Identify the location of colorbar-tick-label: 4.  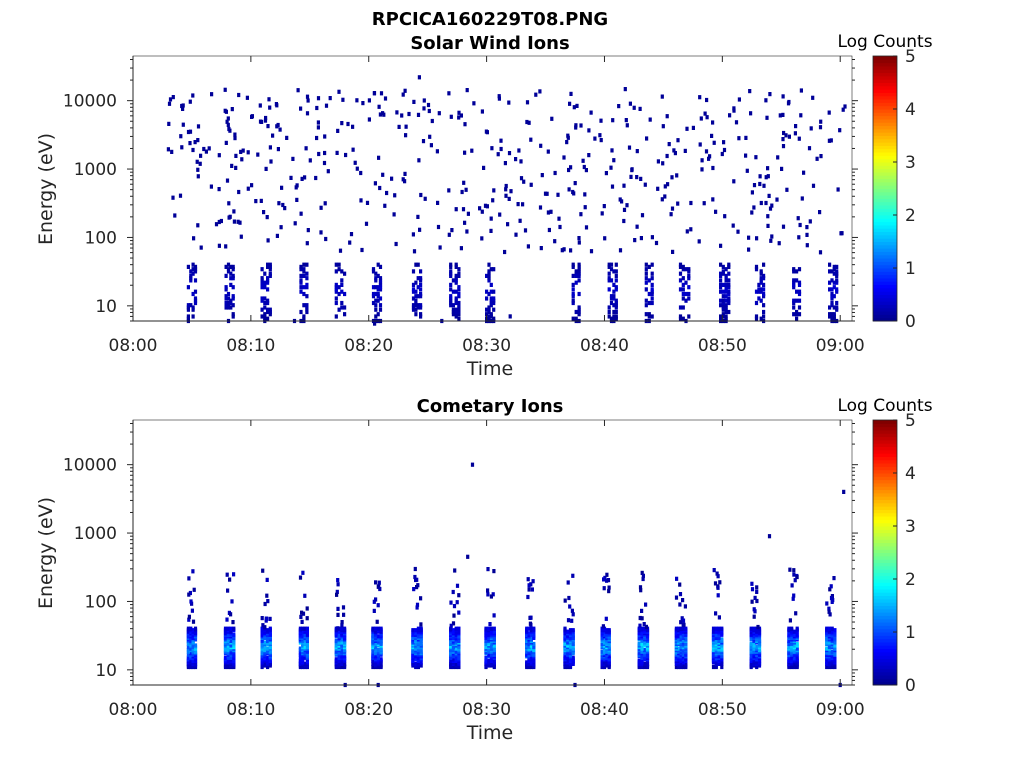
(910, 474).